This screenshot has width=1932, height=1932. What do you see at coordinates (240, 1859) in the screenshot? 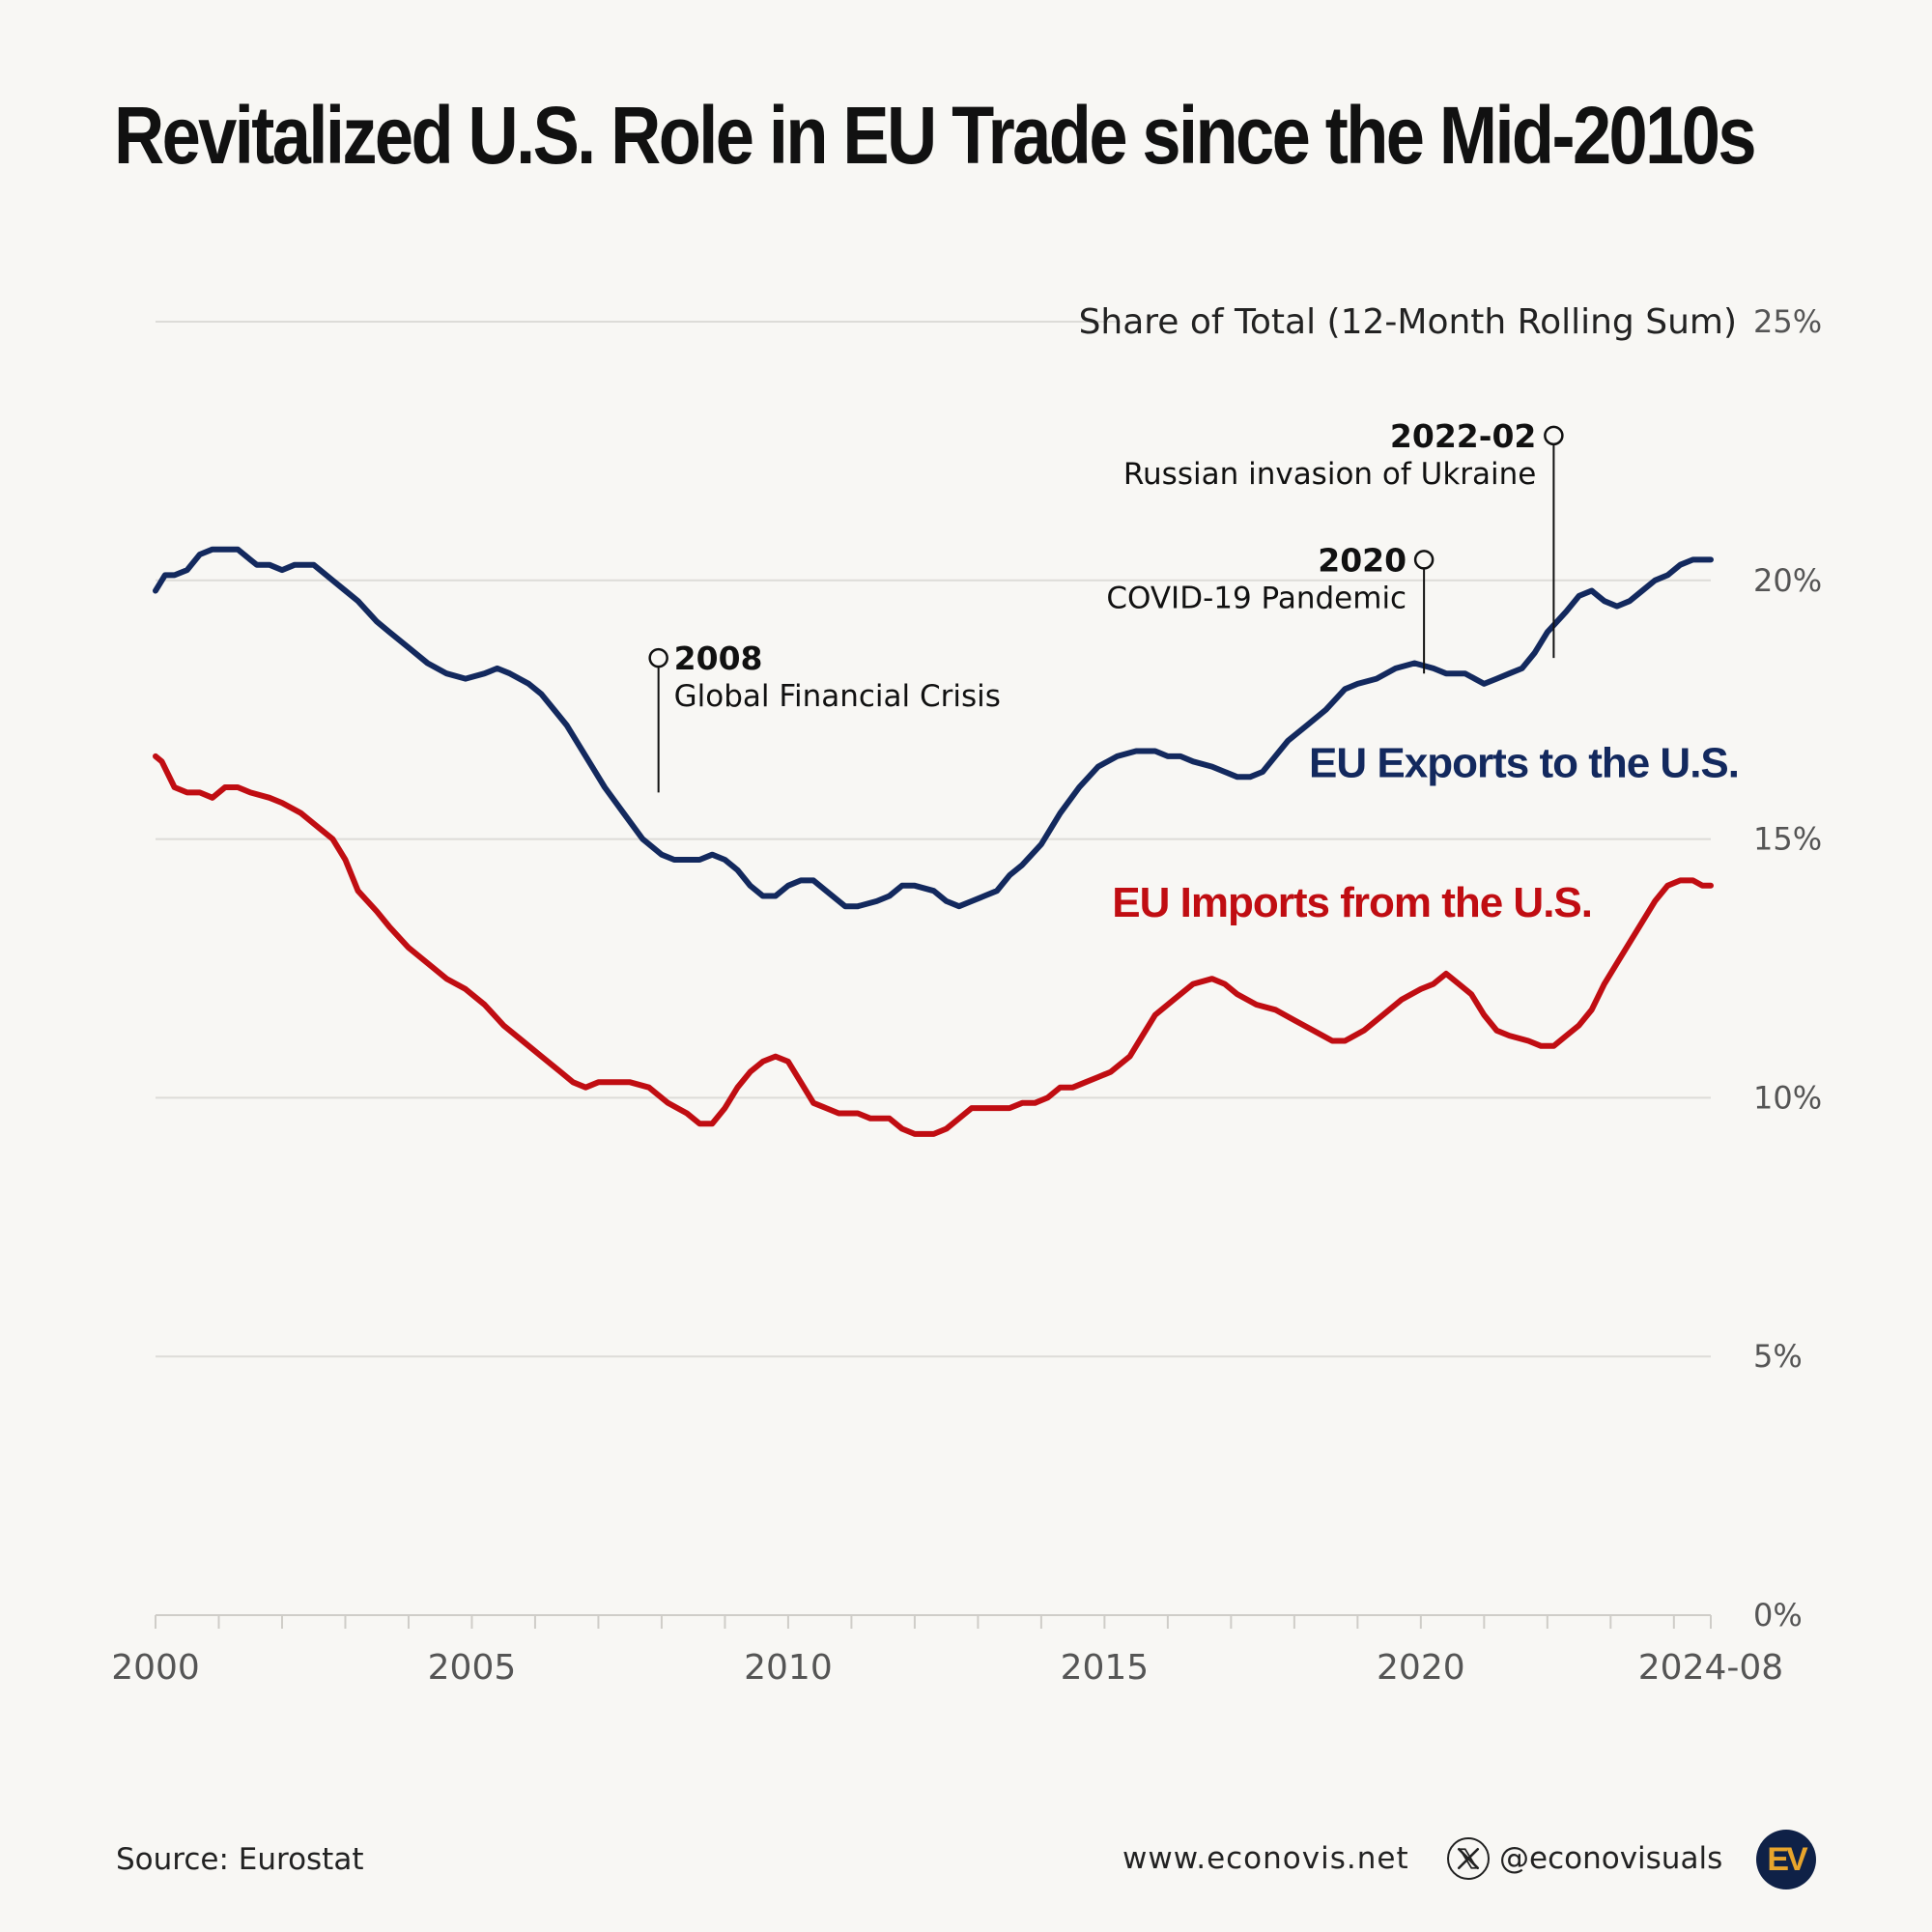
I see `source-note: Source: Eurostat` at bounding box center [240, 1859].